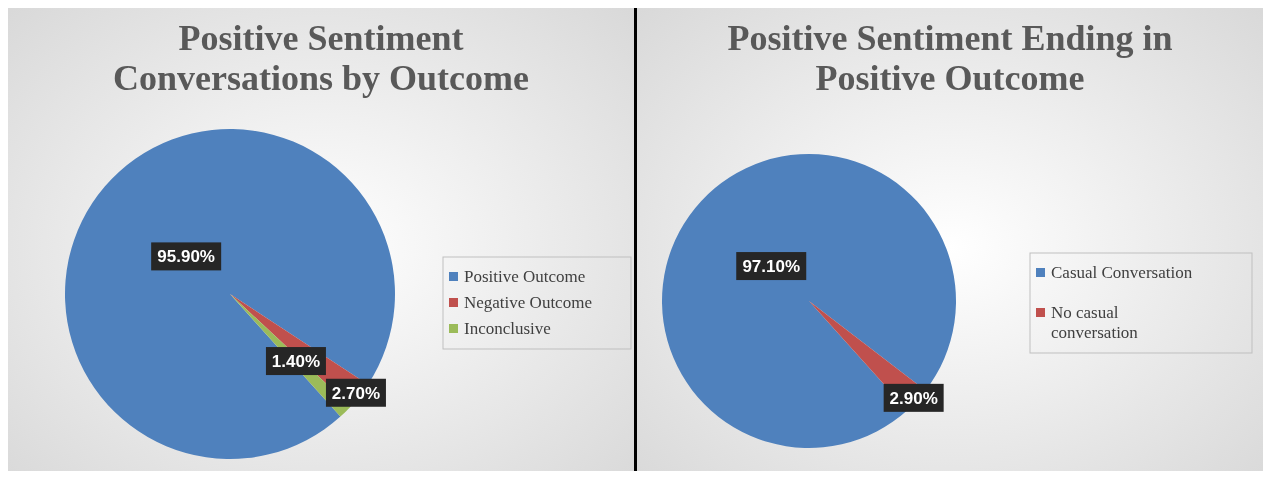  Describe the element at coordinates (771, 267) in the screenshot. I see `data-label: 97.10%` at that location.